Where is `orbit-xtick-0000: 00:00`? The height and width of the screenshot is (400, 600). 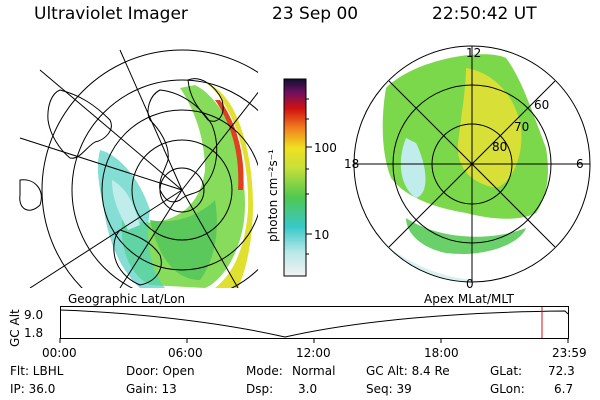
orbit-xtick-0000: 00:00 is located at coordinates (59, 353).